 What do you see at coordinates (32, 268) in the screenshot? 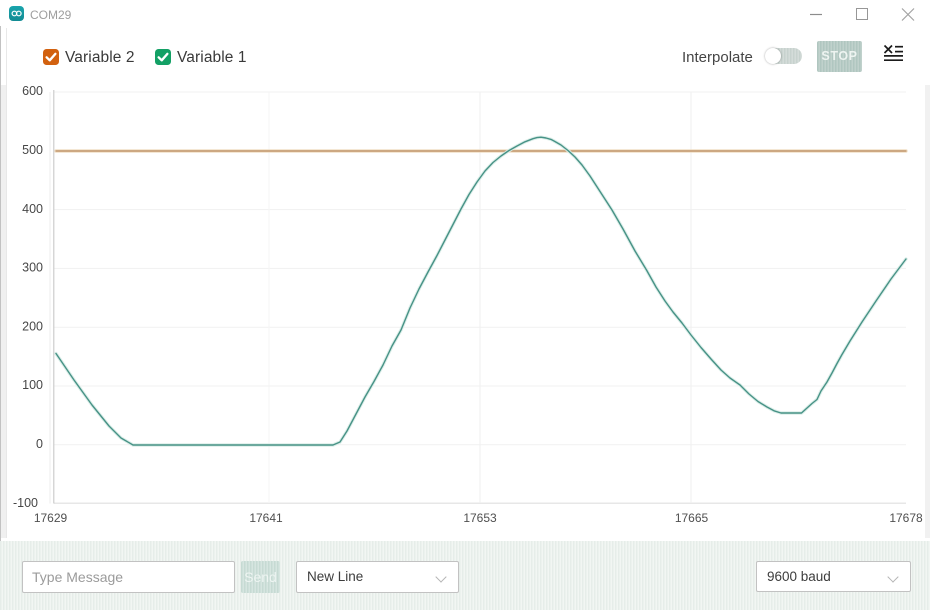
I see `svg-text: 300` at bounding box center [32, 268].